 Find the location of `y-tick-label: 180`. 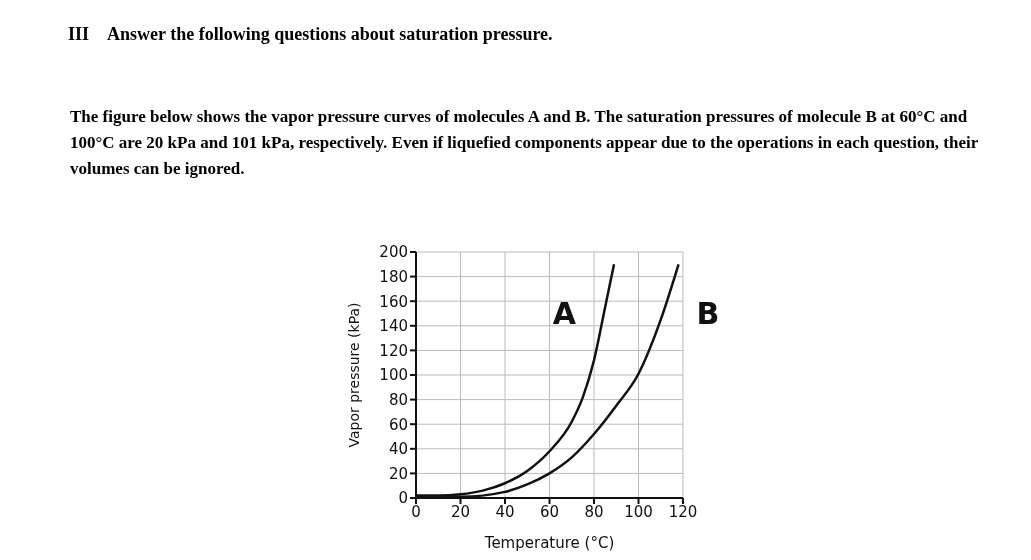

y-tick-label: 180 is located at coordinates (393, 276).